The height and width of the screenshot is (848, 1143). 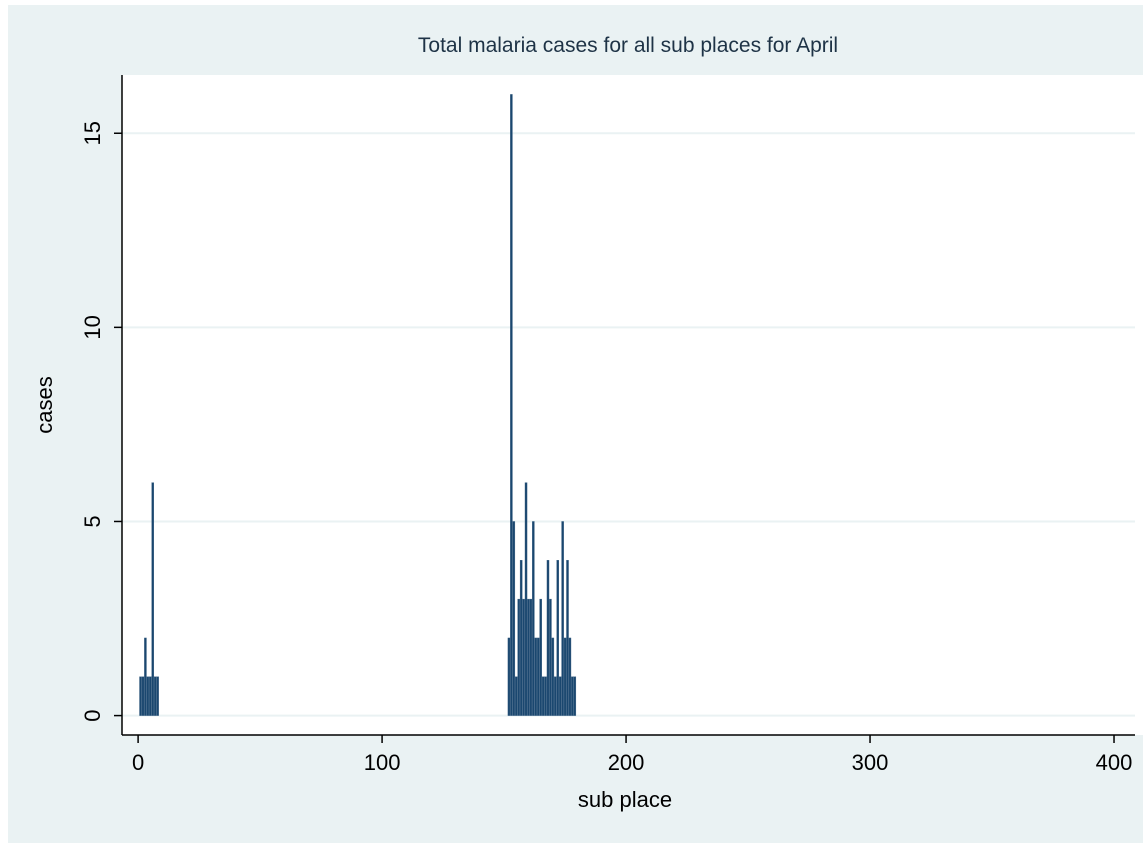 What do you see at coordinates (625, 799) in the screenshot?
I see `x-axis-title: sub place` at bounding box center [625, 799].